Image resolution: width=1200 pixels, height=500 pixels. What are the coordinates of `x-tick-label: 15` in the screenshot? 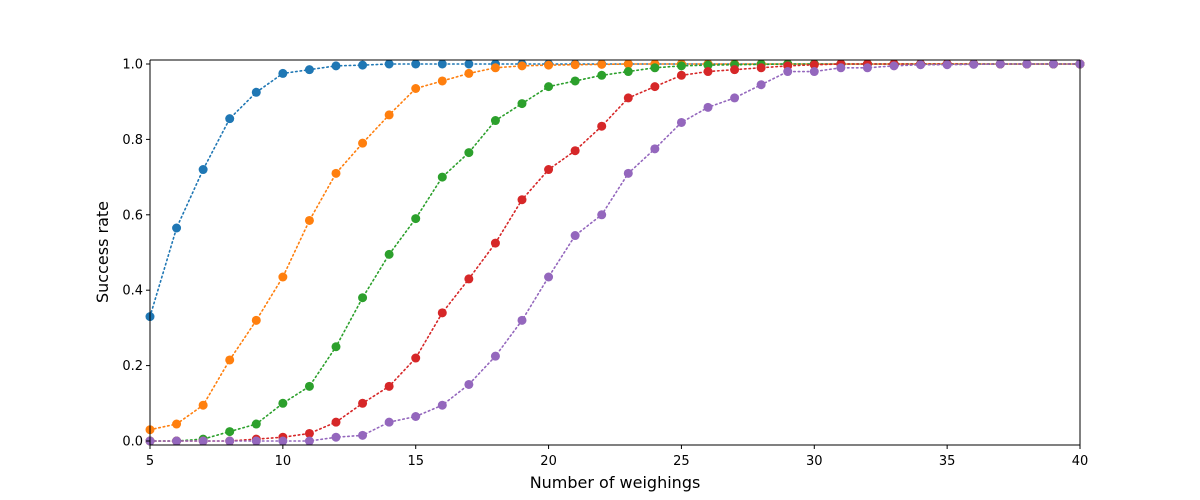 It's located at (415, 461).